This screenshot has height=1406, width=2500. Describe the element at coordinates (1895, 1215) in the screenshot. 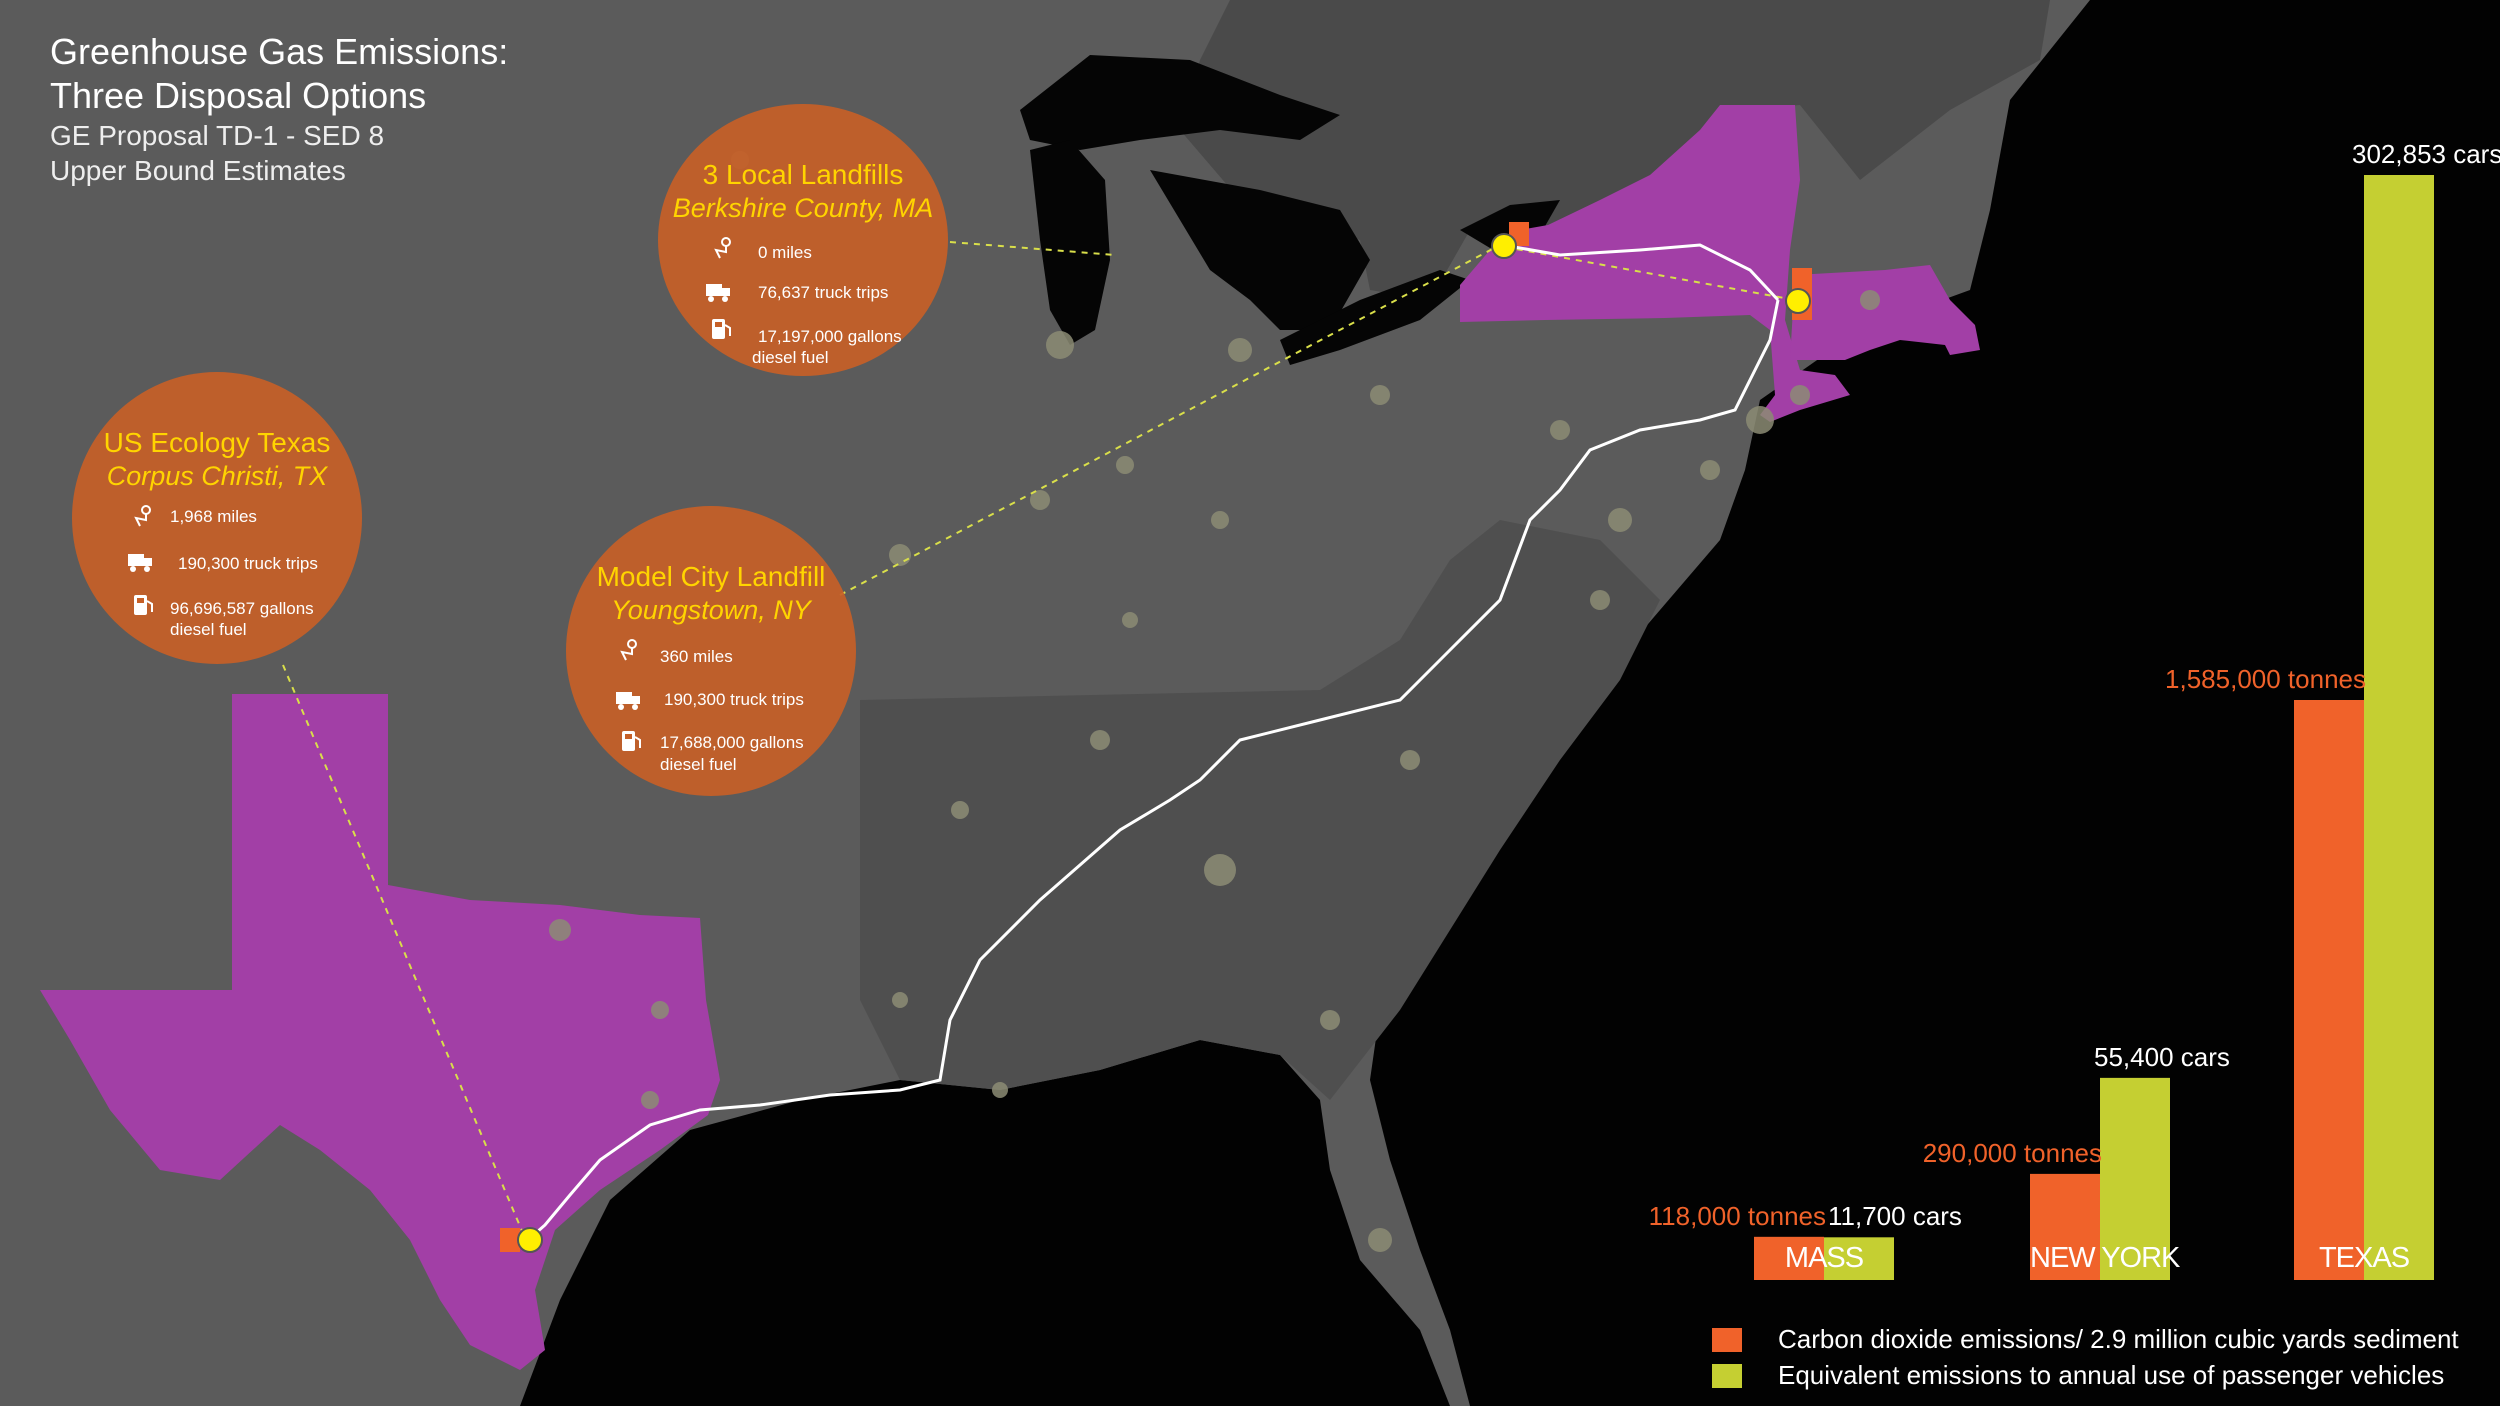

I see `cars-value-label: 11,700 cars` at that location.